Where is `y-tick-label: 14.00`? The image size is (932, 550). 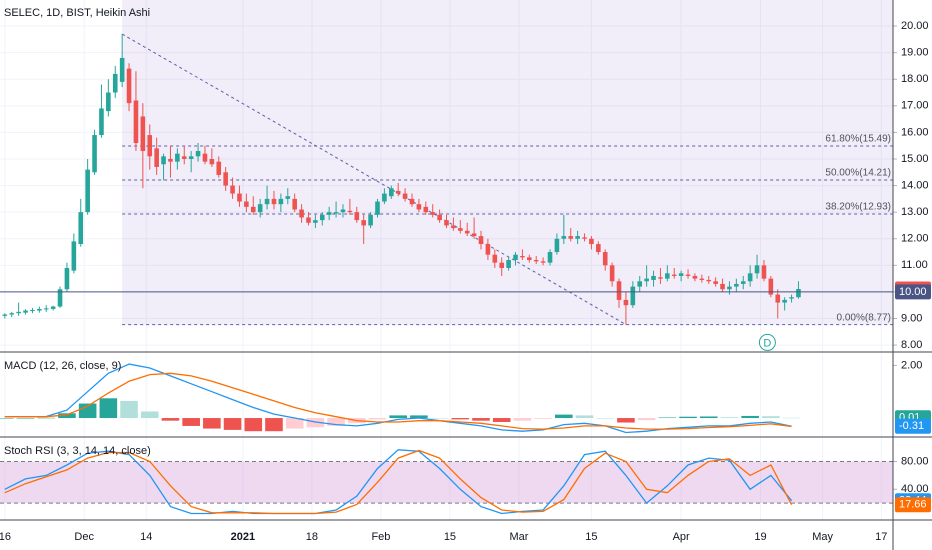
y-tick-label: 14.00 is located at coordinates (915, 185).